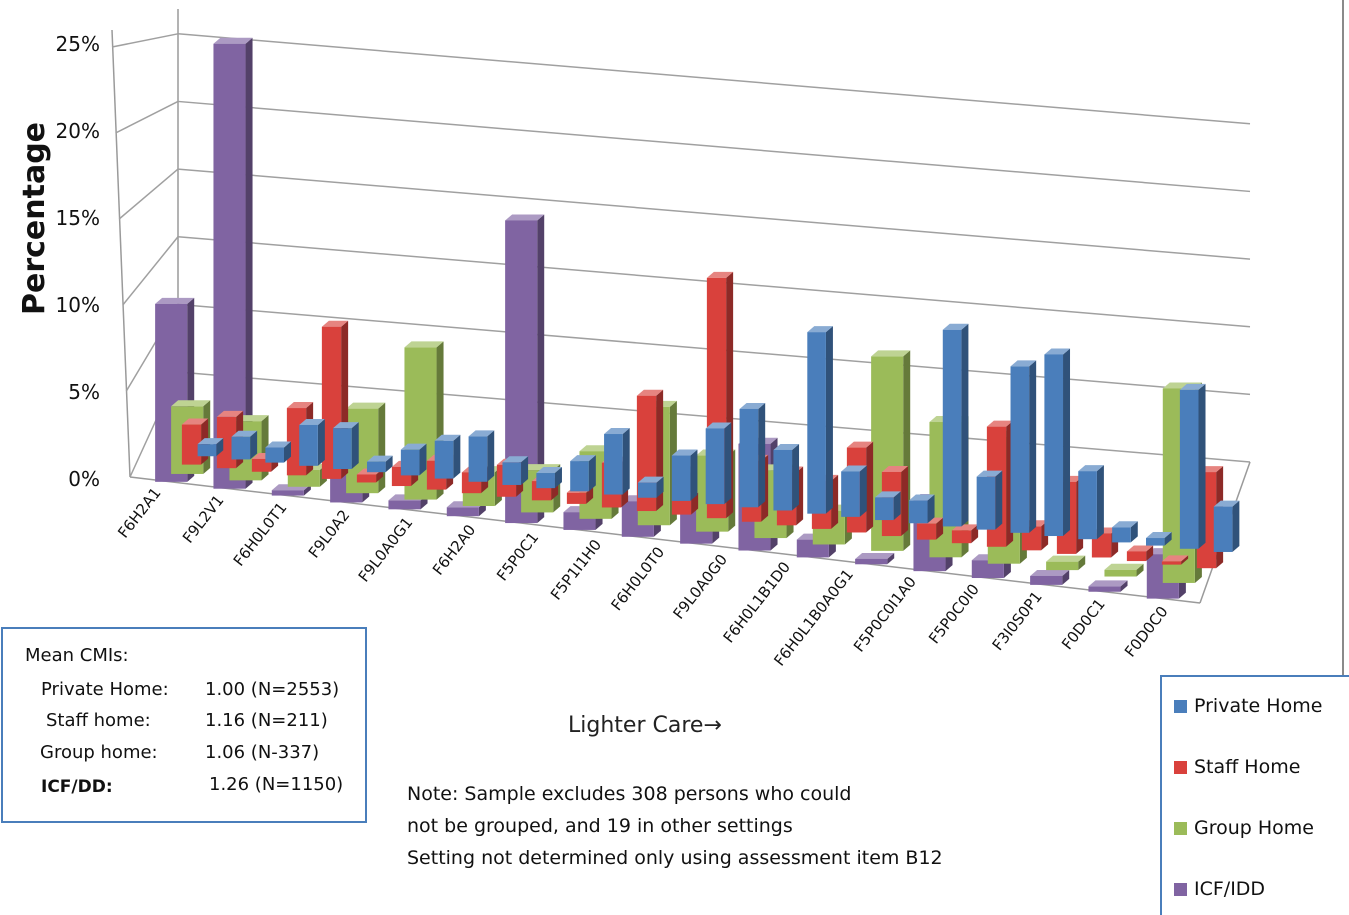  Describe the element at coordinates (84, 479) in the screenshot. I see `y-tick-label: 0%` at that location.